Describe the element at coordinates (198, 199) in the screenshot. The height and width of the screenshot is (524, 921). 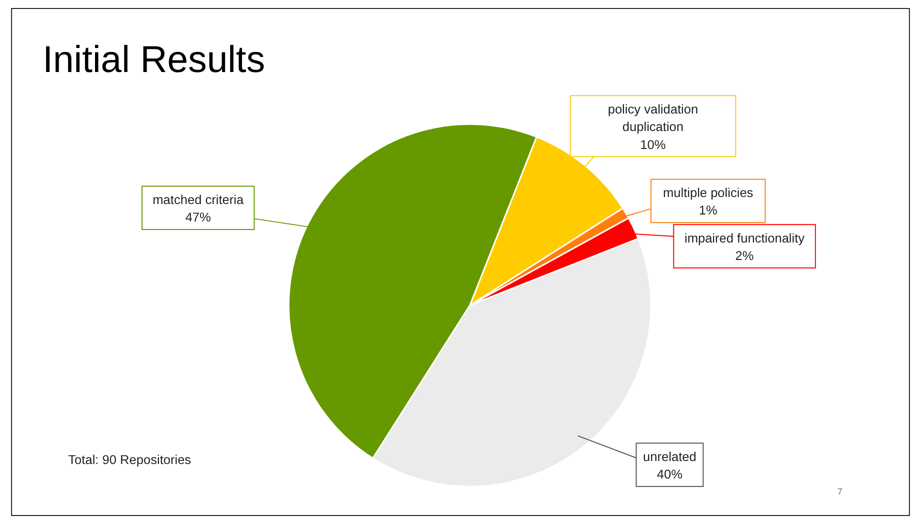
I see `slice-label: matched criteria` at that location.